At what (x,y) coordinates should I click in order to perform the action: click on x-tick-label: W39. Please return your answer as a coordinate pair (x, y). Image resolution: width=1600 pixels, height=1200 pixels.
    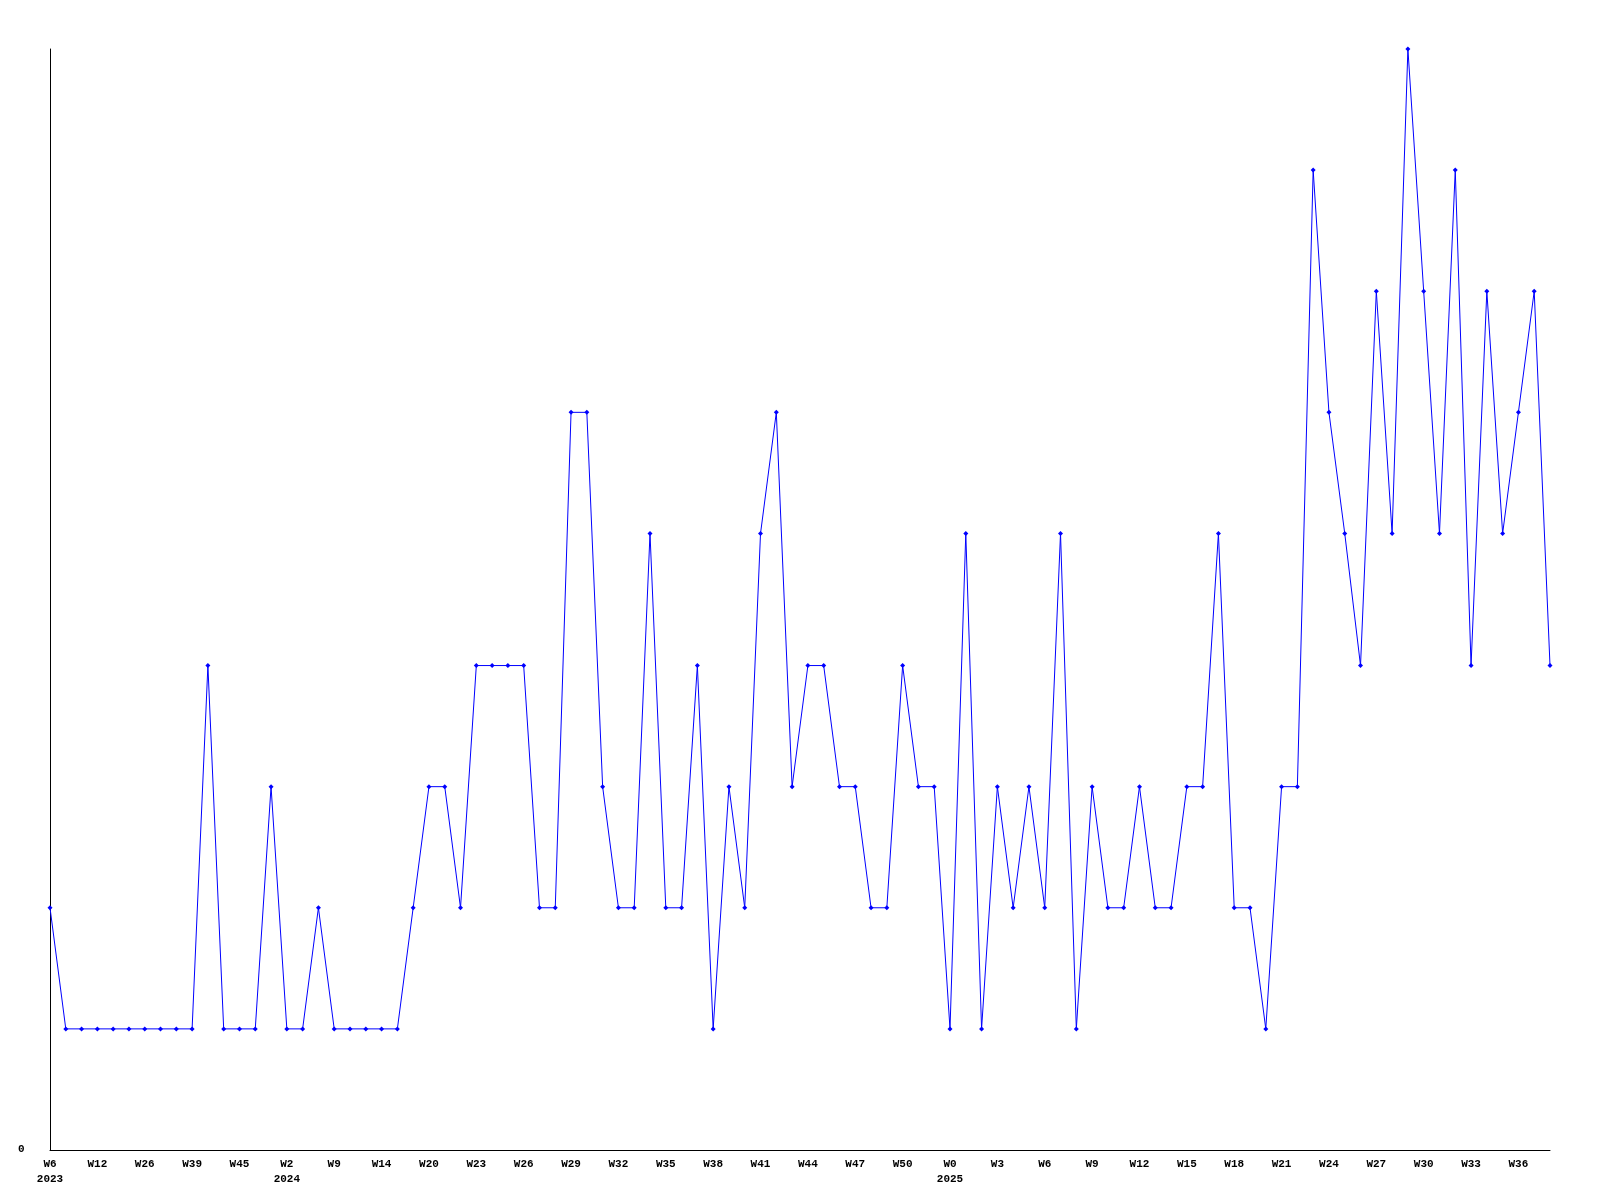
    Looking at the image, I should click on (192, 1163).